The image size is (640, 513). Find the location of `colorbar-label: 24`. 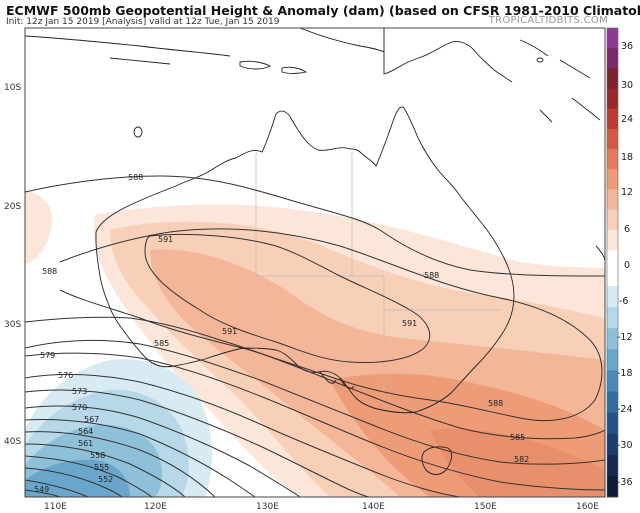

colorbar-label: 24 is located at coordinates (627, 119).